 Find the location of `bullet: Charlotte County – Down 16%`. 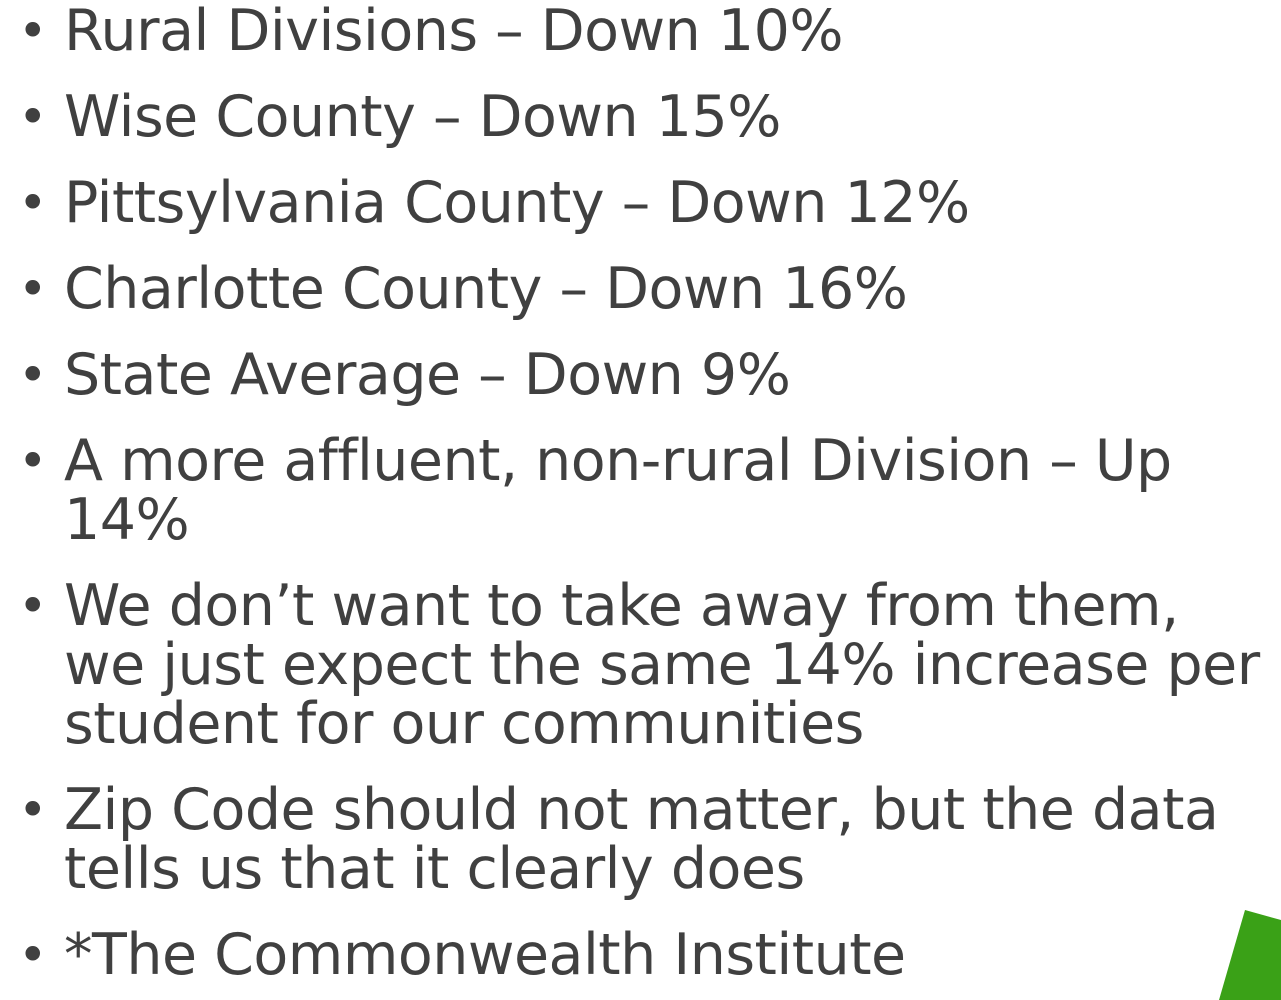

bullet: Charlotte County – Down 16% is located at coordinates (643, 290).